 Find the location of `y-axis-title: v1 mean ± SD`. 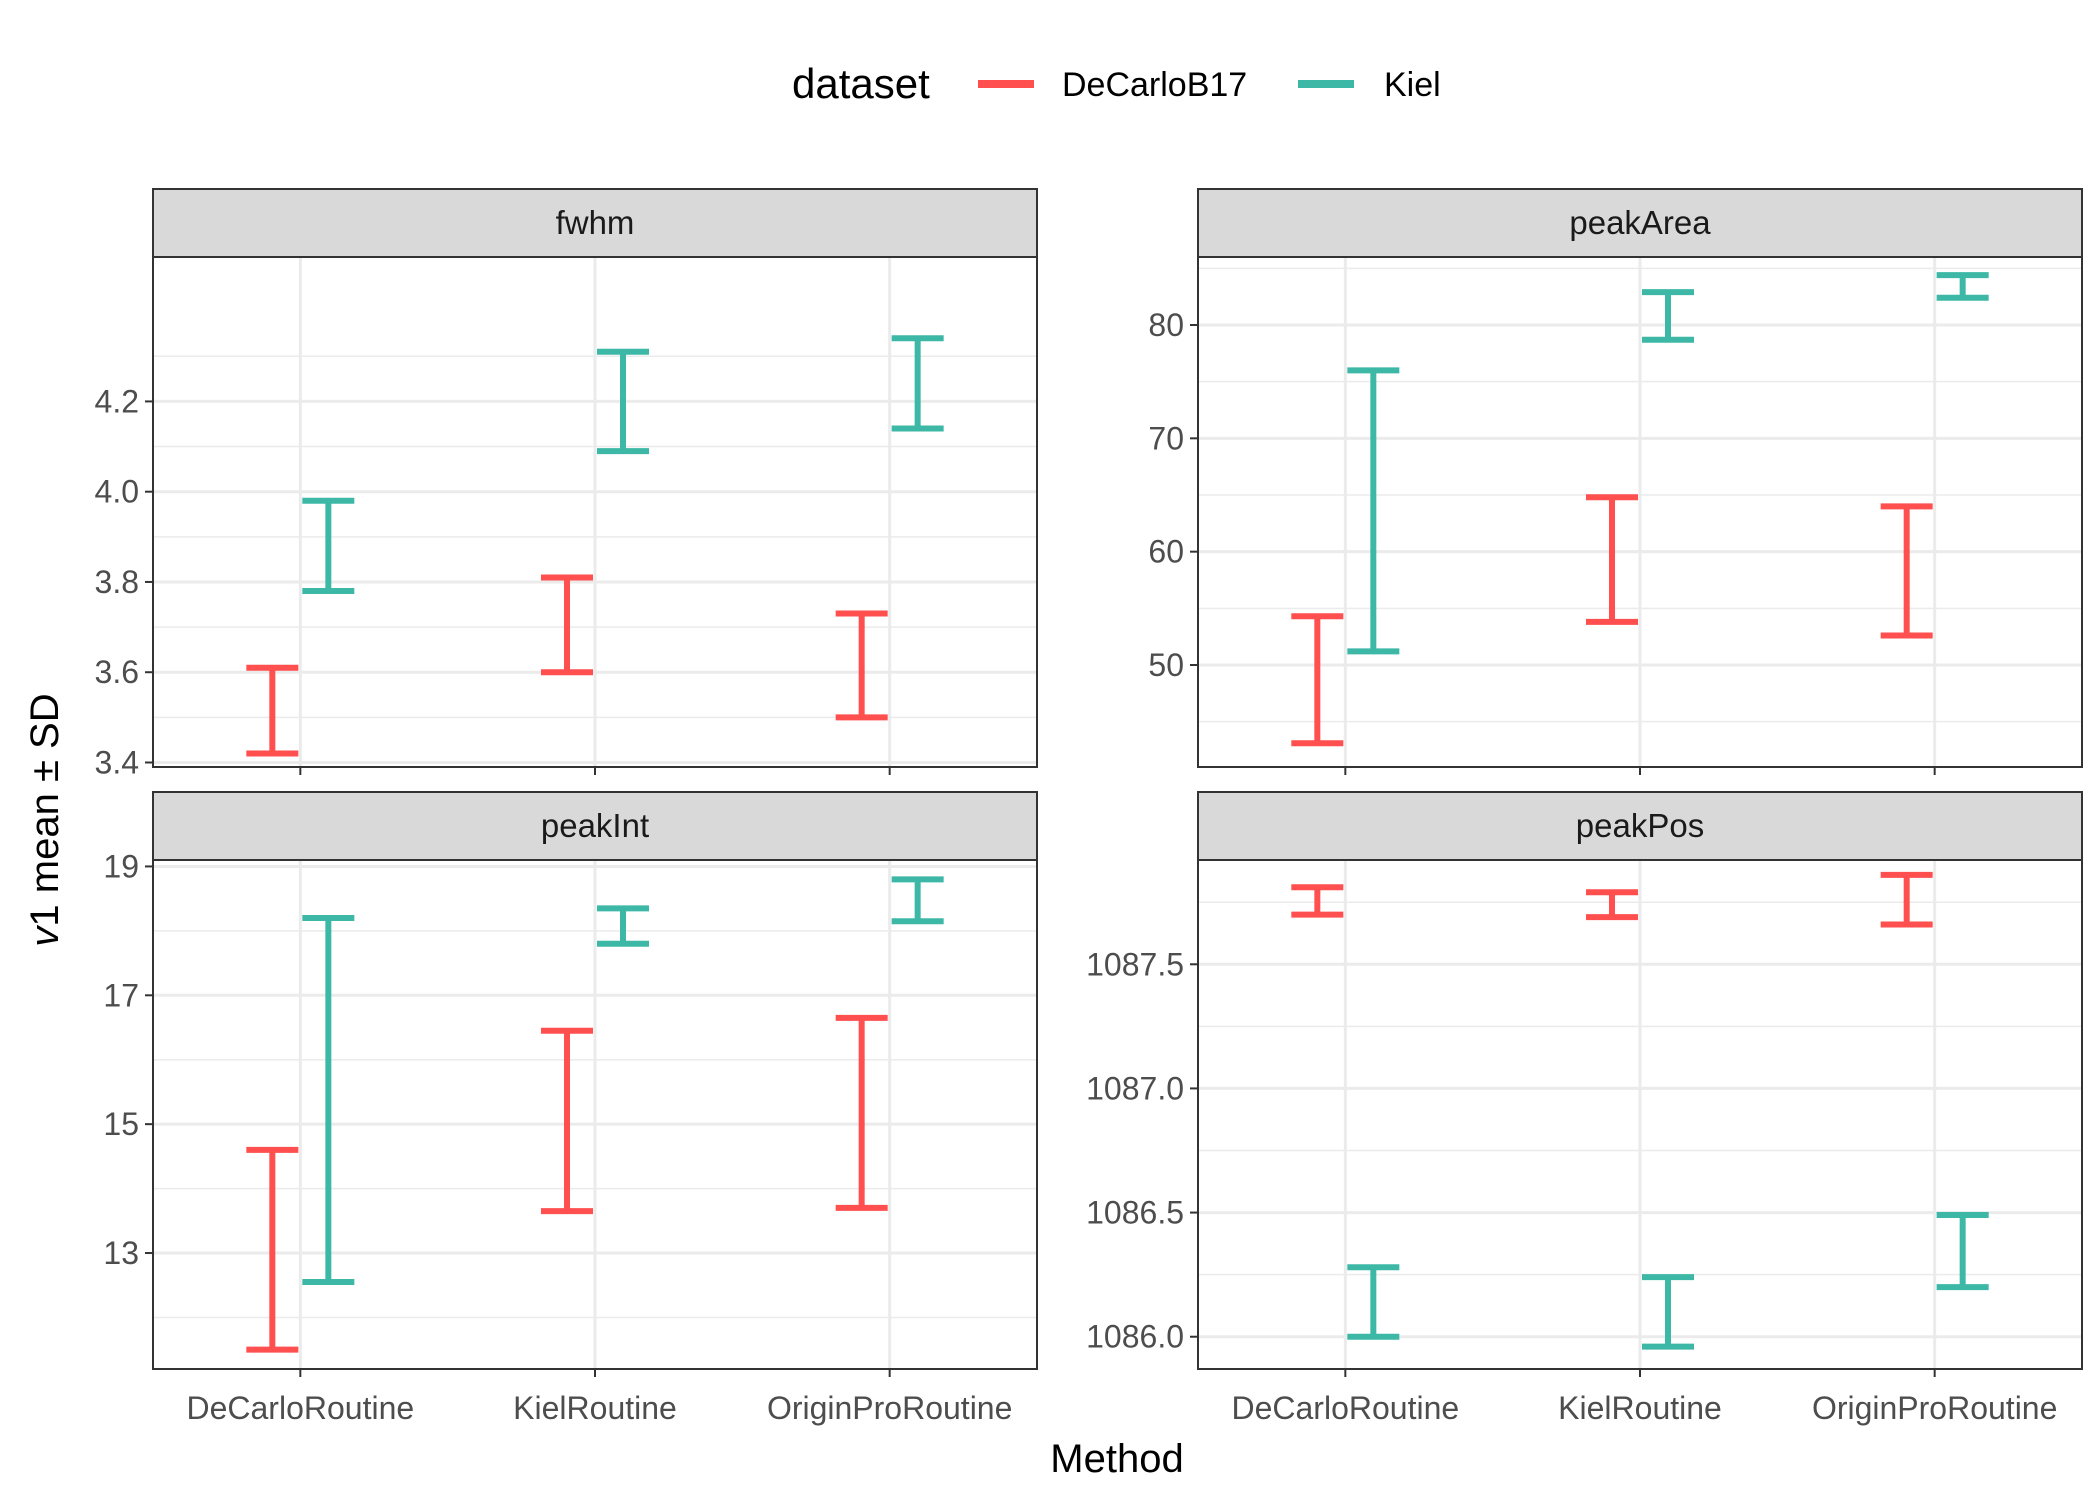

y-axis-title: v1 mean ± SD is located at coordinates (45, 819).